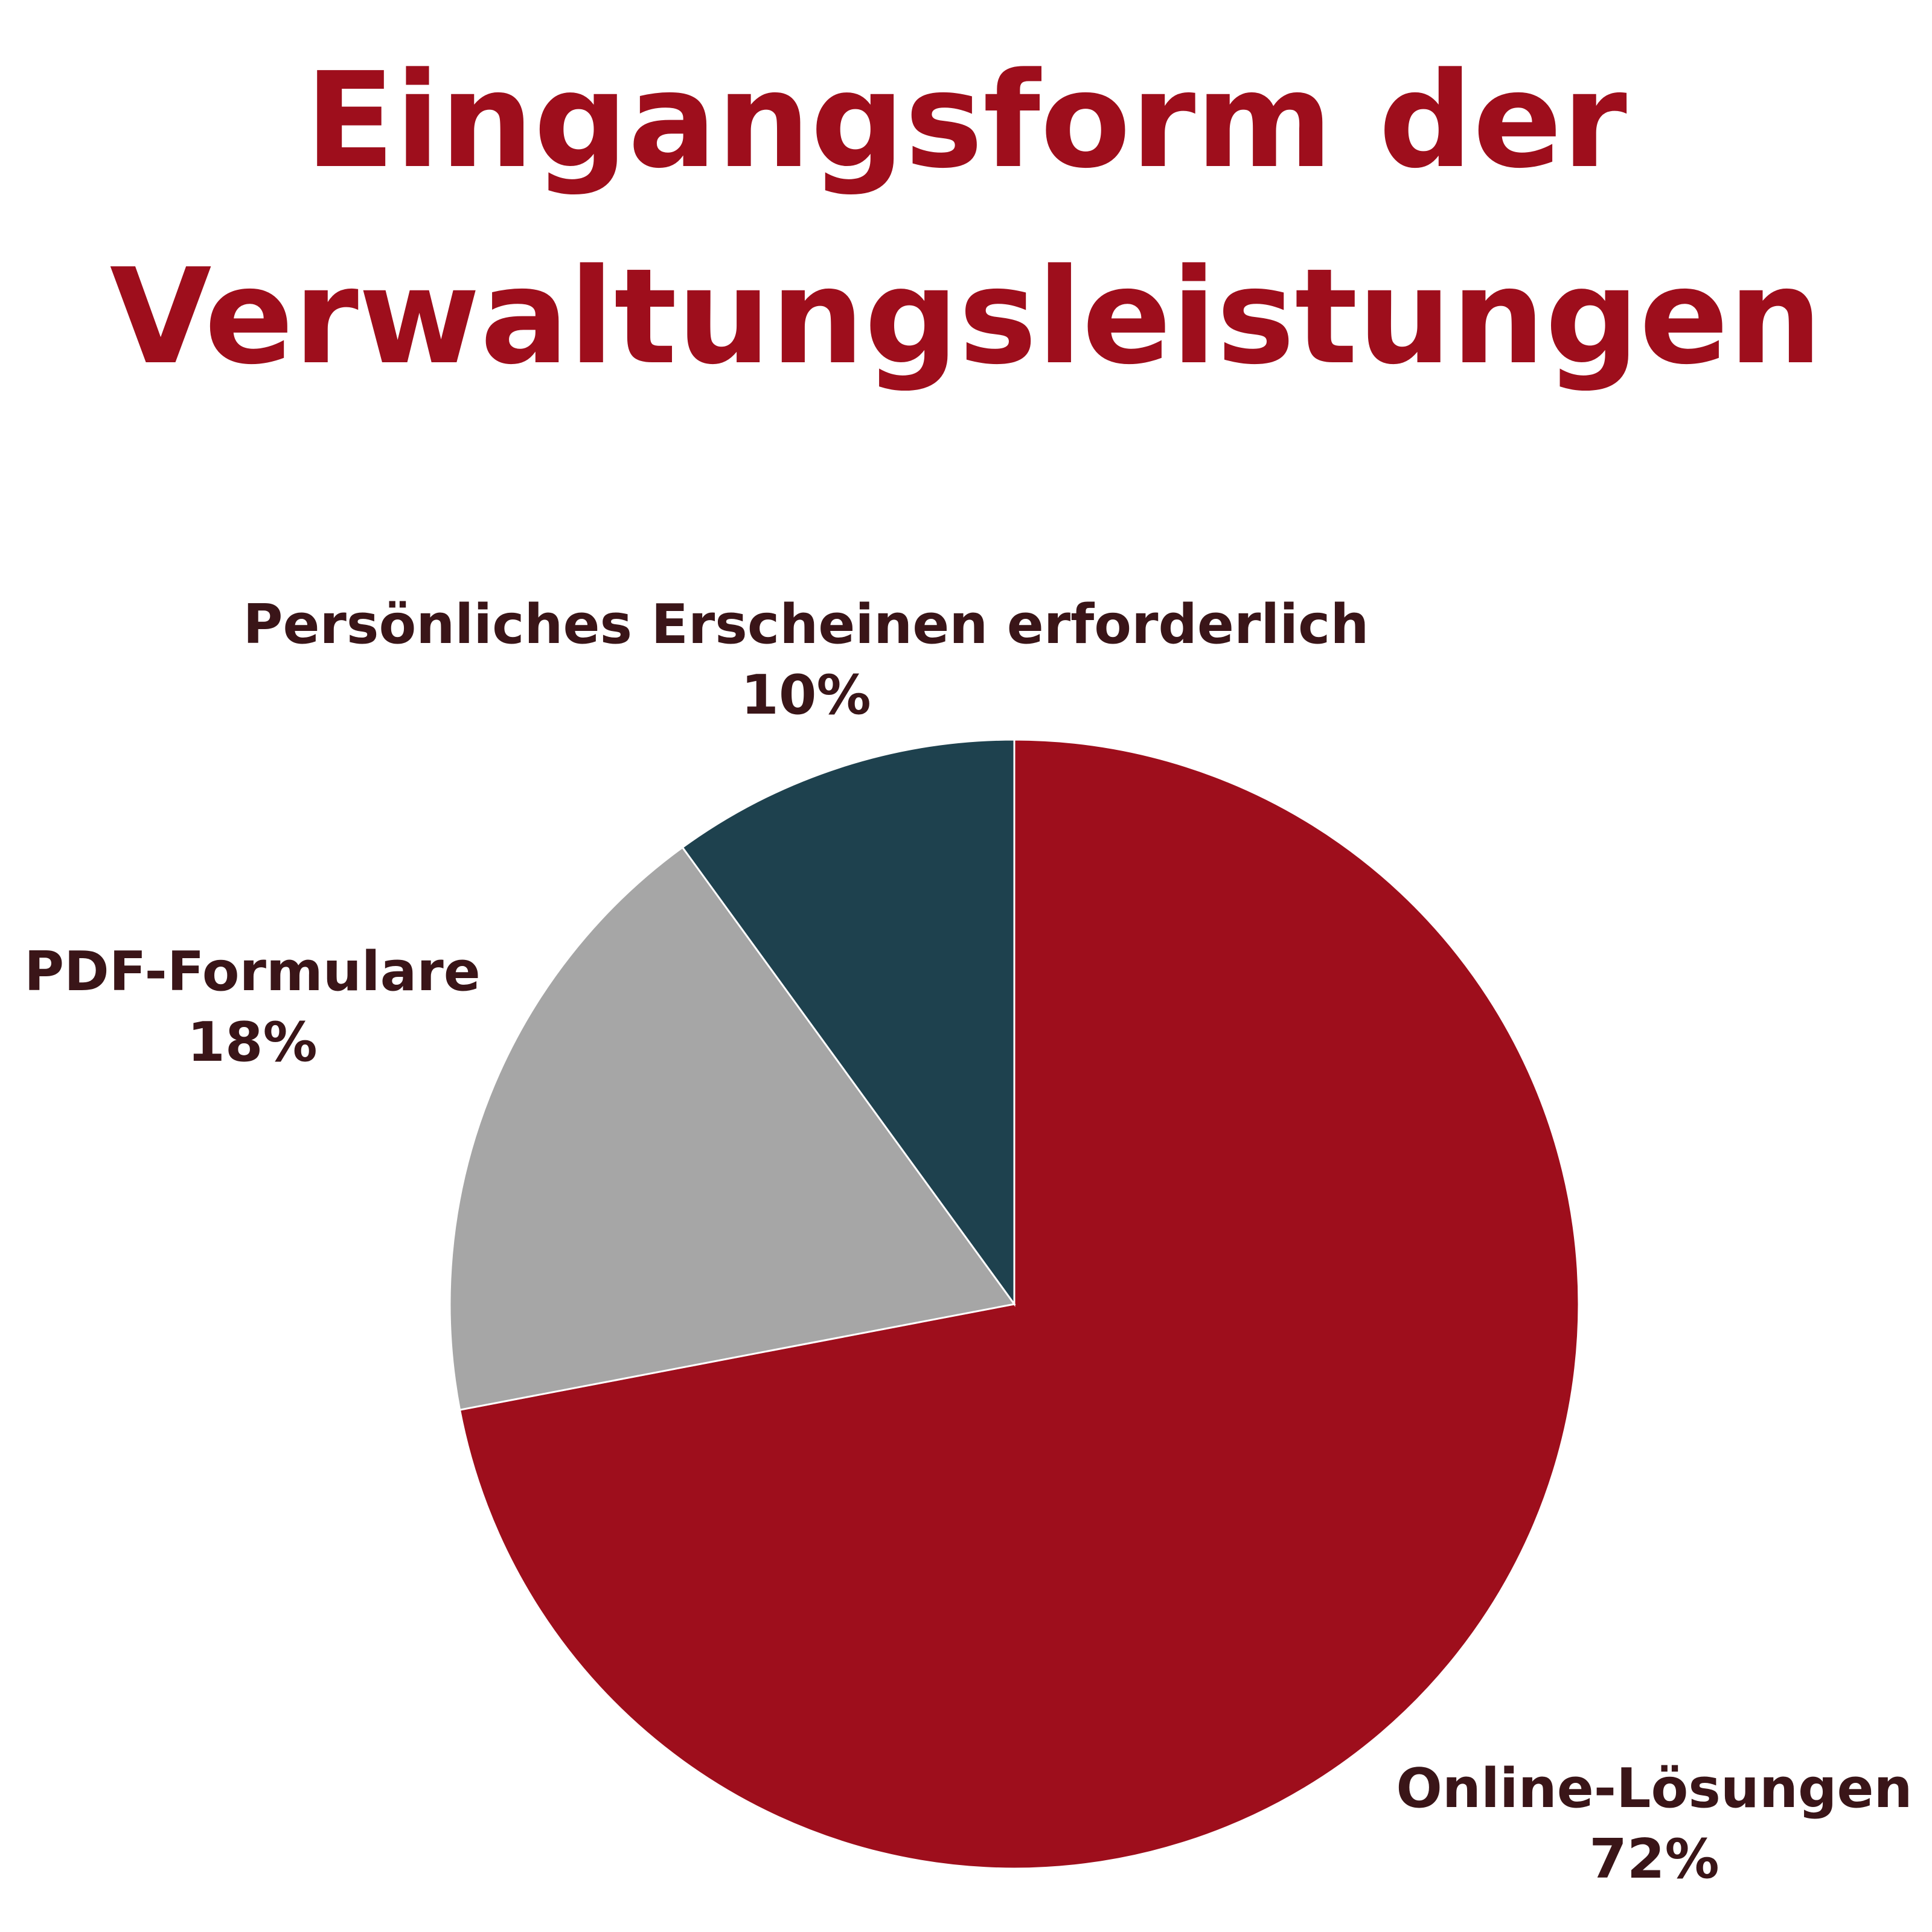 The width and height of the screenshot is (1932, 1932). Describe the element at coordinates (252, 971) in the screenshot. I see `label-name-pdf-formulare: PDF-Formulare` at that location.